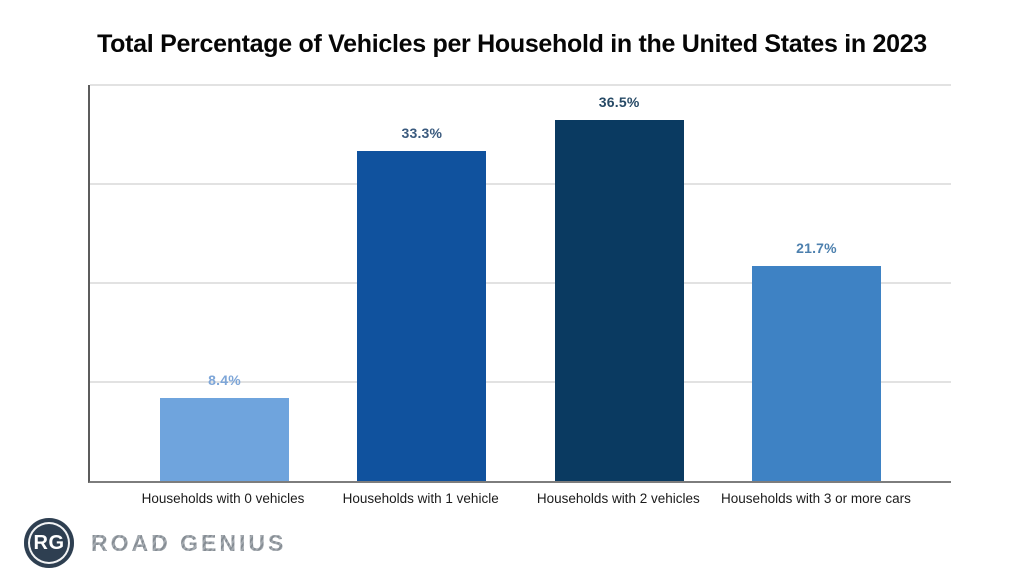  I want to click on bar-column: 21.7%, so click(816, 283).